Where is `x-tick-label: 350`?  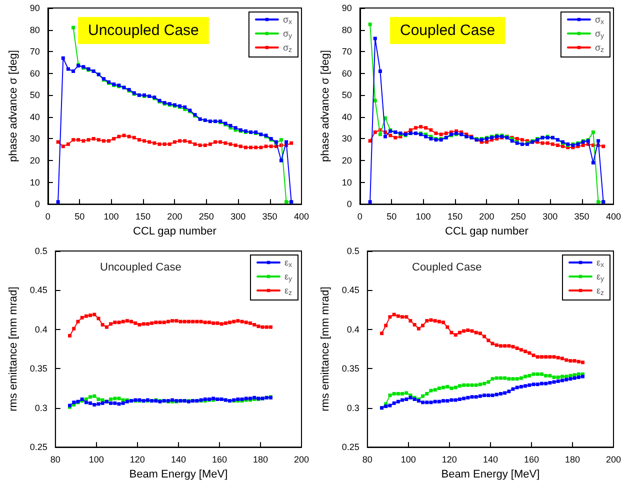
x-tick-label: 350 is located at coordinates (270, 217).